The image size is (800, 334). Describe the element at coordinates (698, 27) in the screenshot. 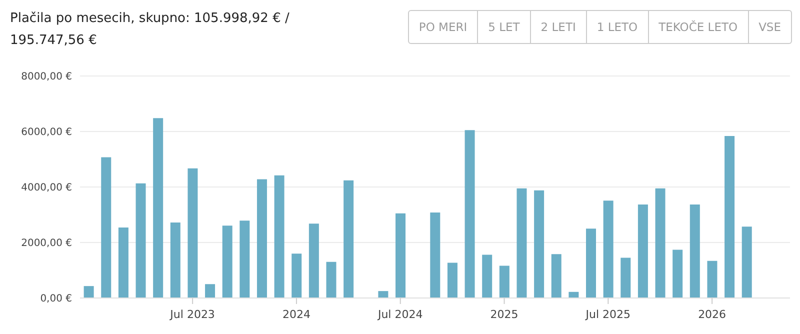

I see `text: TEKOČE LETO` at that location.